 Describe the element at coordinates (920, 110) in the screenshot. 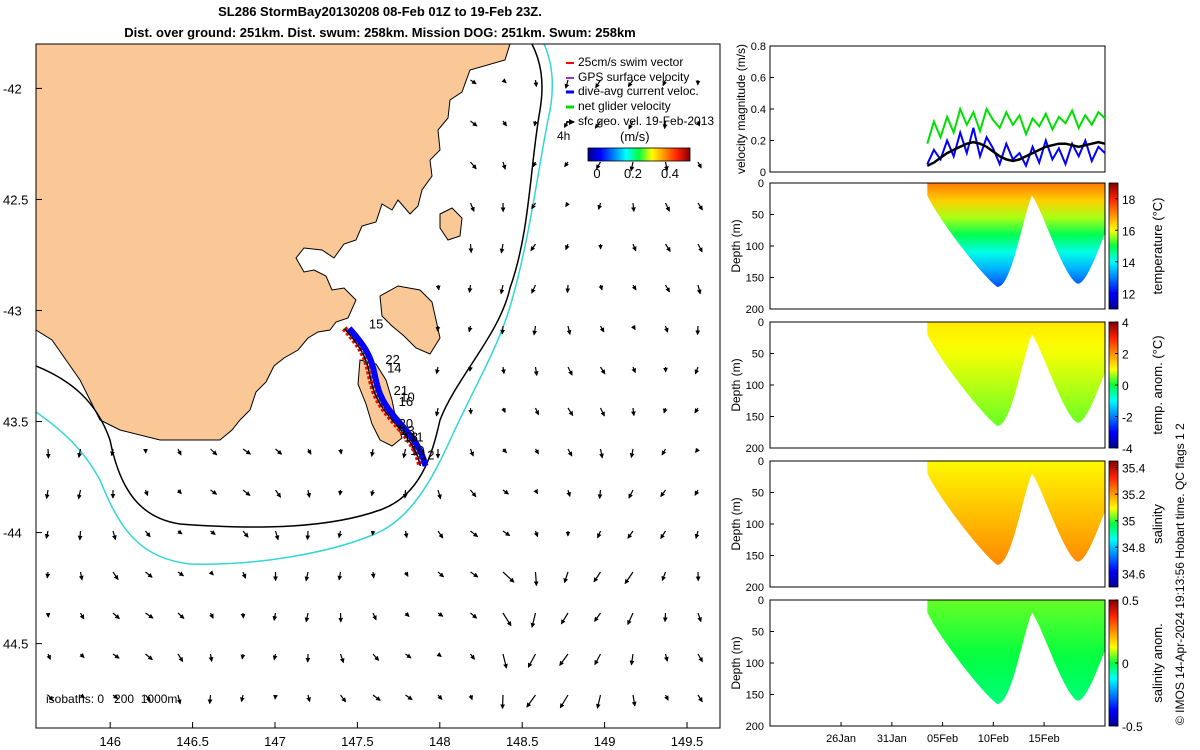

I see `velocity-panel: 0 0.2 0.4 0.6 0.8 velocity magnitude (m/s)` at that location.